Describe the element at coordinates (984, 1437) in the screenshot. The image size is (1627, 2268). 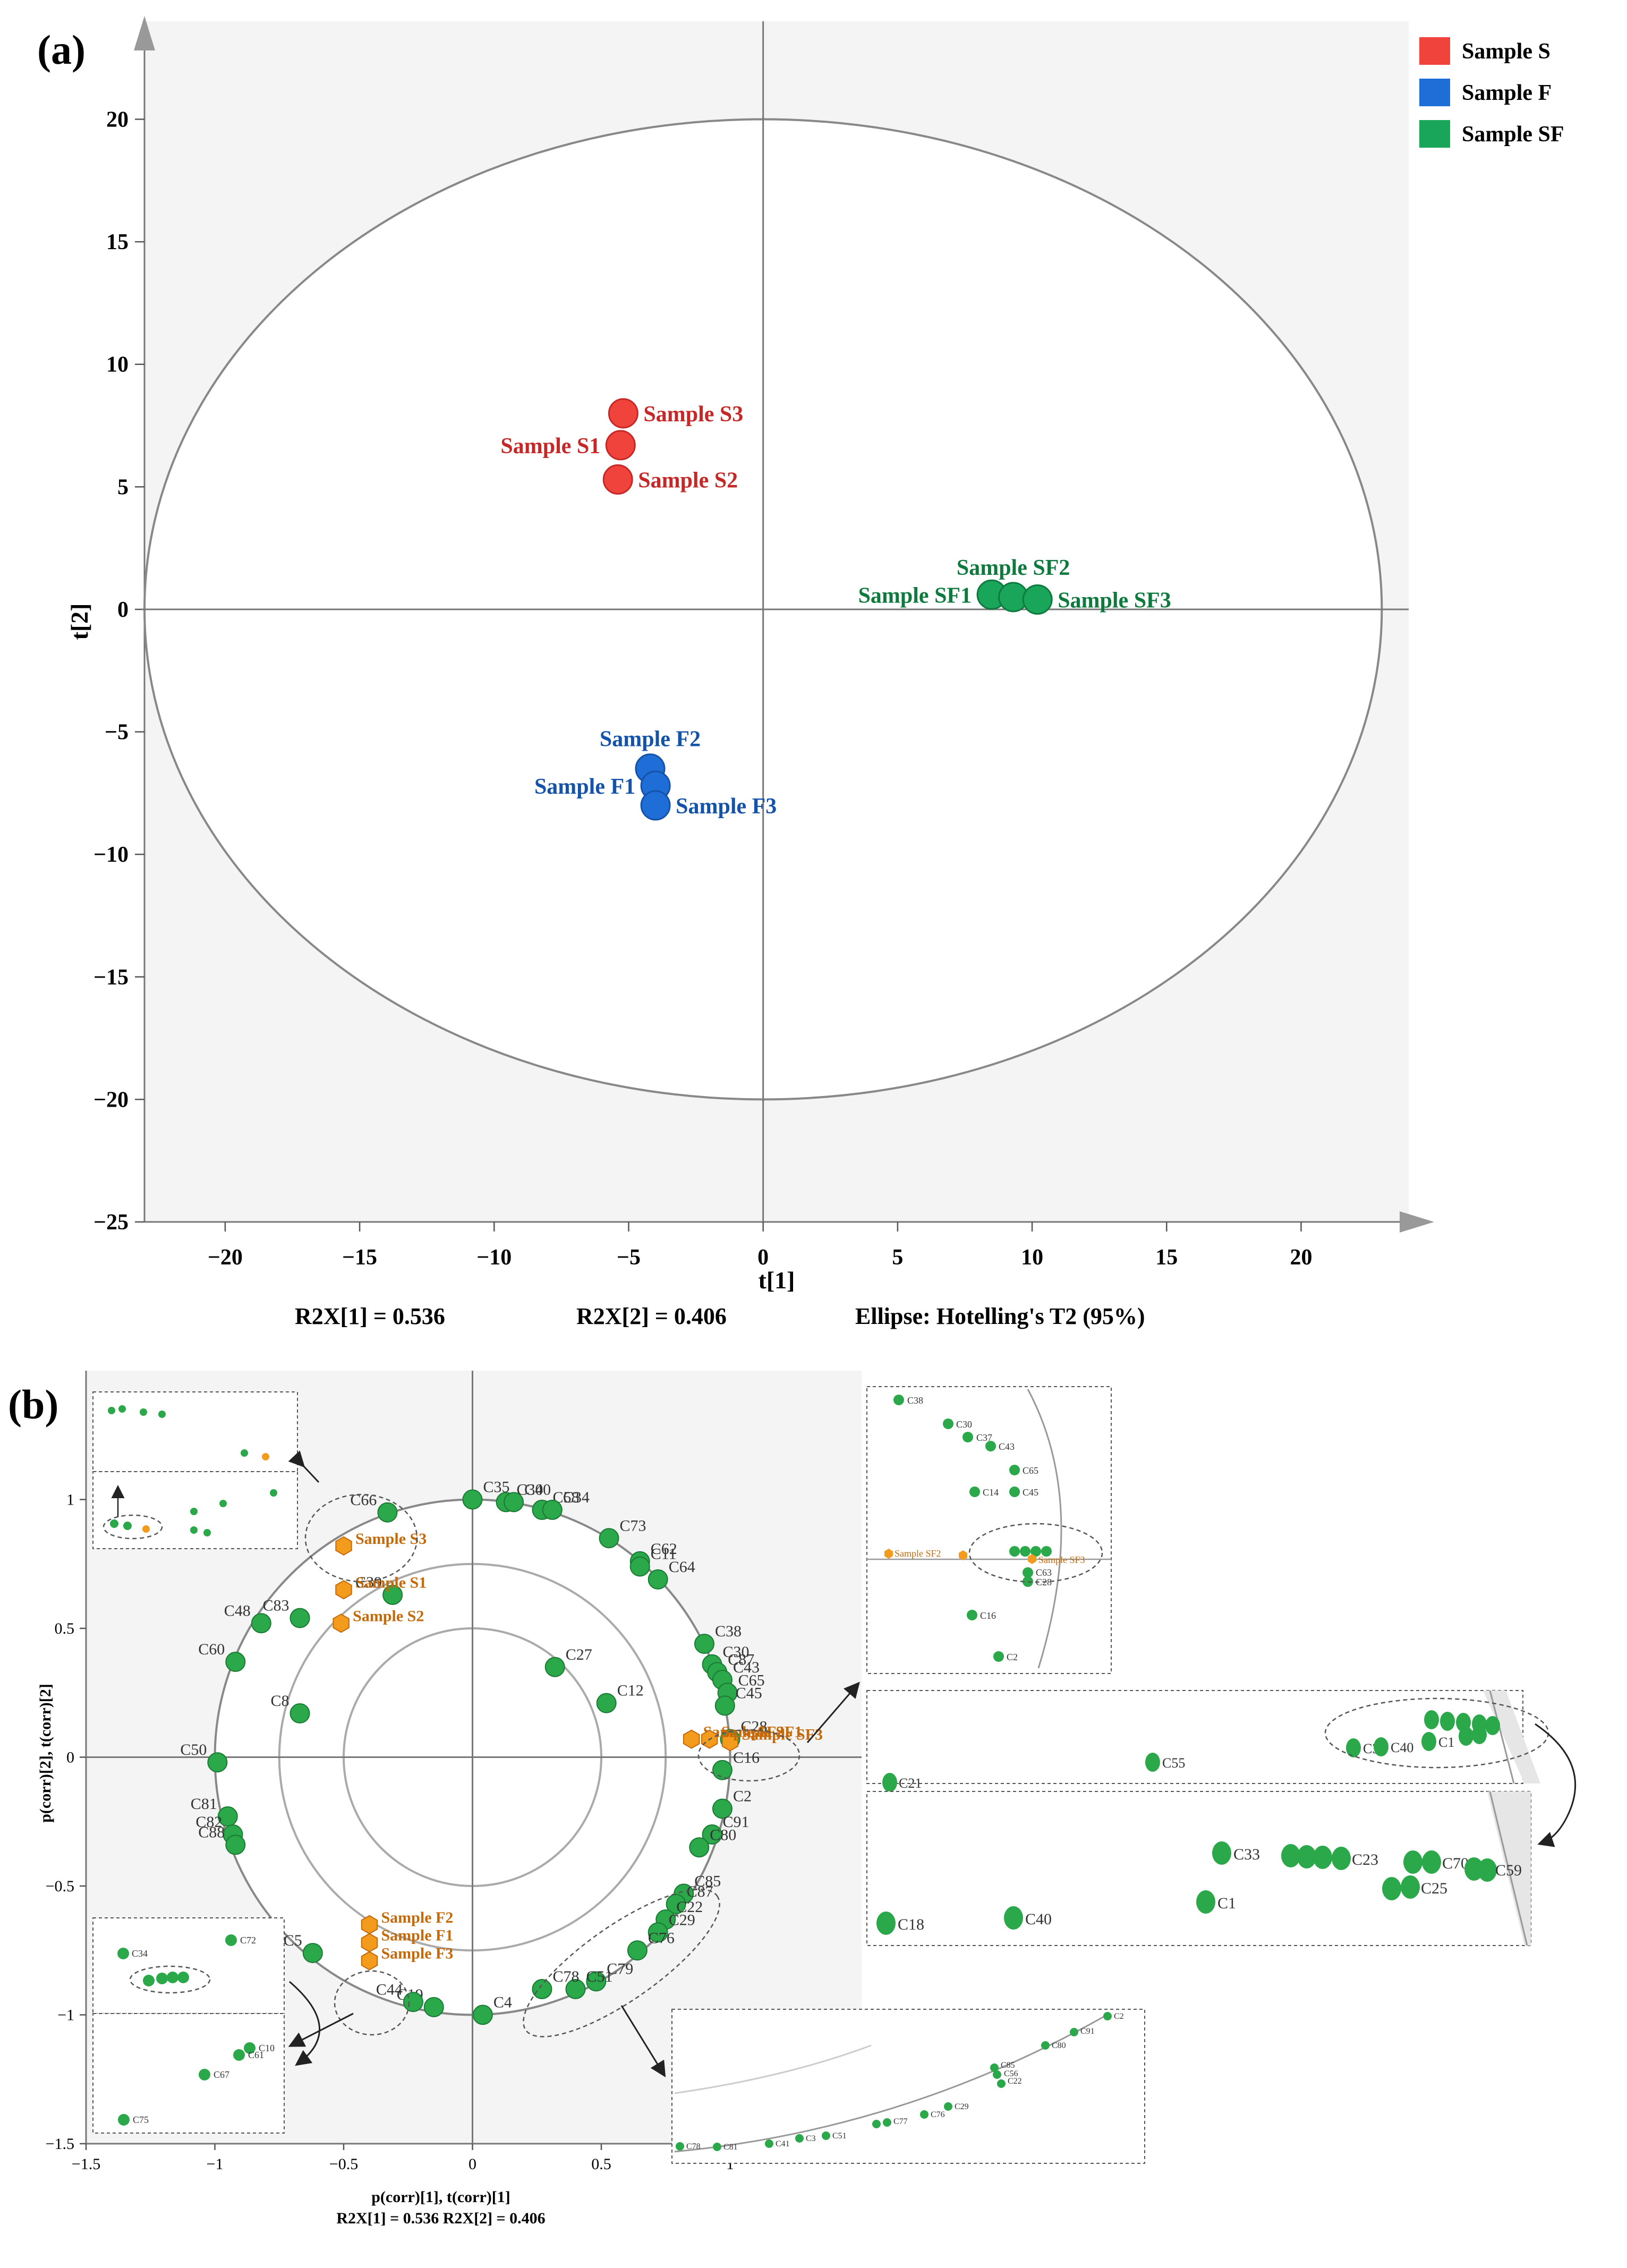
I see `svg-text: C37` at that location.